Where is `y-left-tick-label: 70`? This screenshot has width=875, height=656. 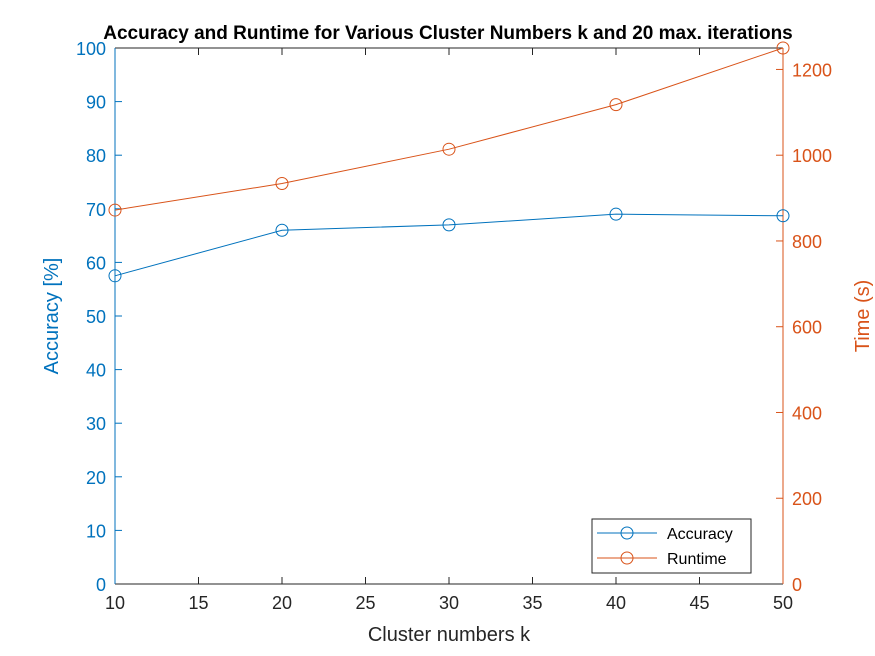 y-left-tick-label: 70 is located at coordinates (96, 210).